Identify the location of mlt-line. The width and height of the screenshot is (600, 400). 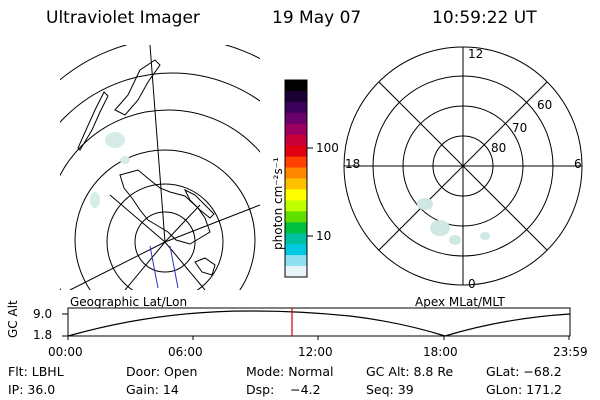
(463, 166).